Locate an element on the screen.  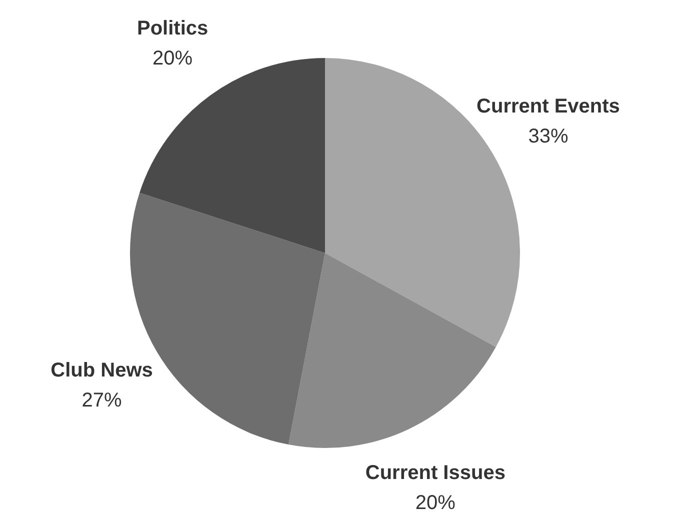
slice-label: Current Events is located at coordinates (548, 106).